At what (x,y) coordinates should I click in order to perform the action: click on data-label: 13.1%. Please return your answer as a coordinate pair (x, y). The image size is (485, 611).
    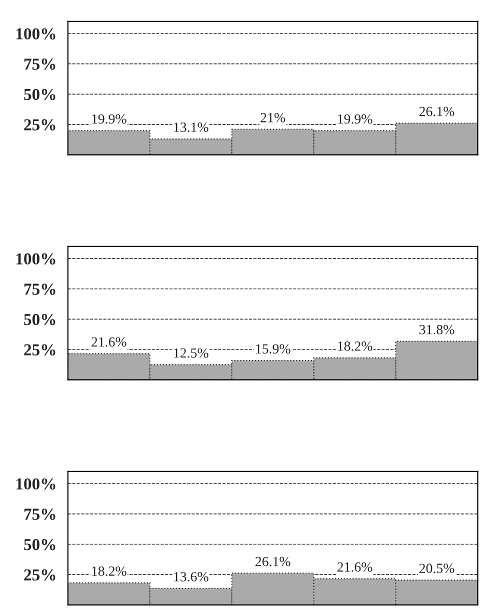
    Looking at the image, I should click on (191, 127).